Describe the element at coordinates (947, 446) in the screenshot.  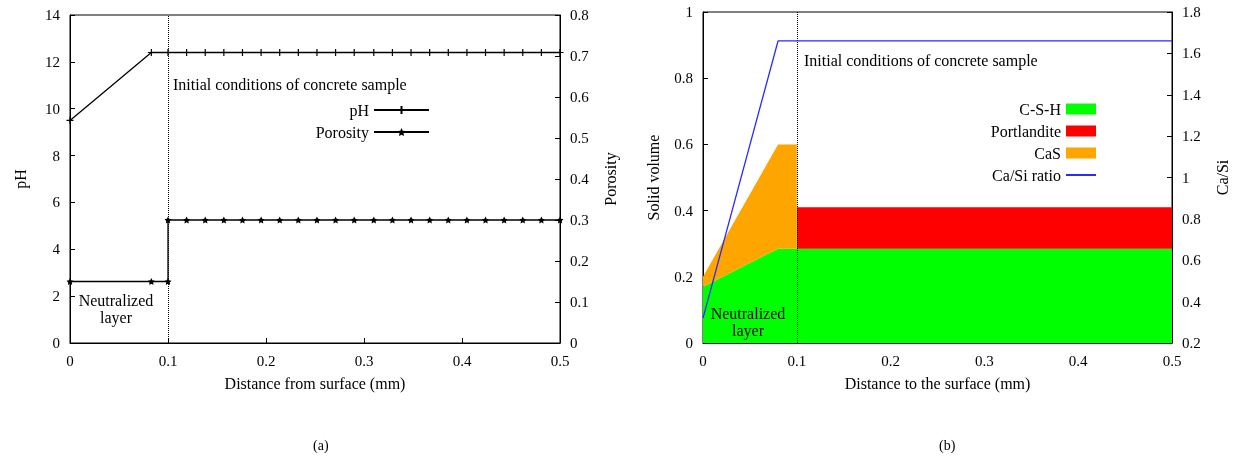
I see `text: (b)` at that location.